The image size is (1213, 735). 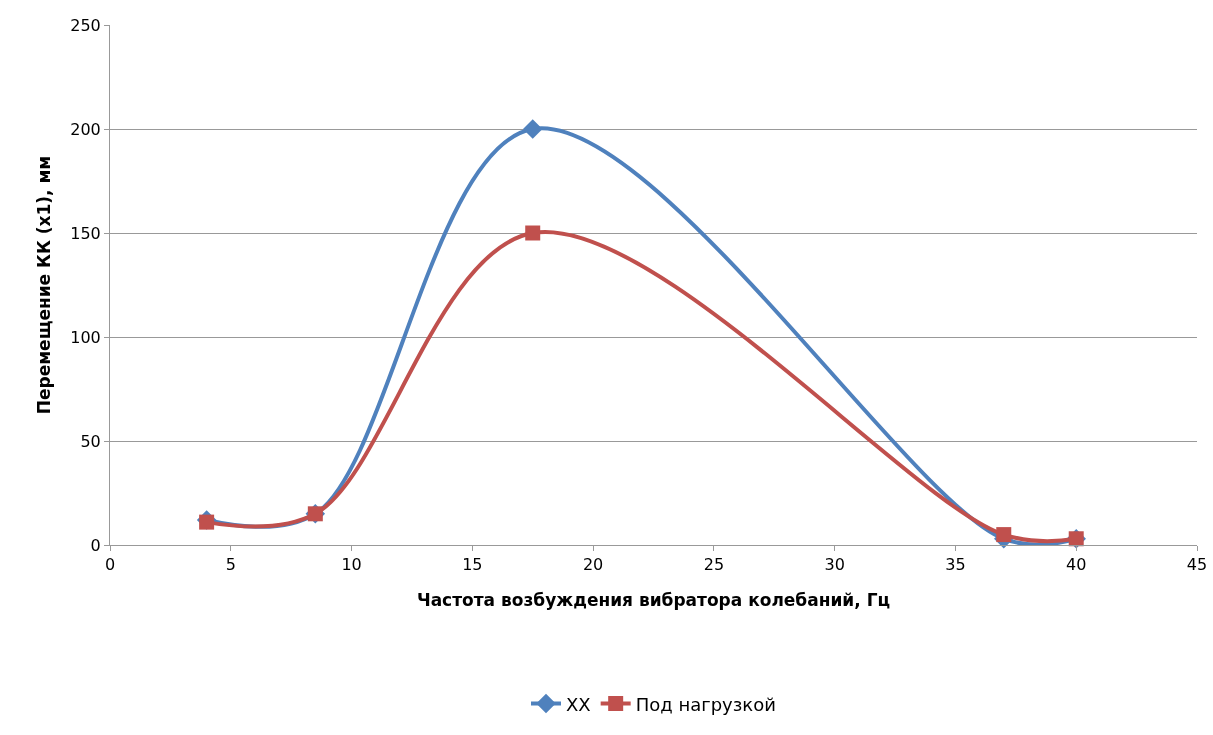 I want to click on y-tick-label: 200, so click(x=85, y=129).